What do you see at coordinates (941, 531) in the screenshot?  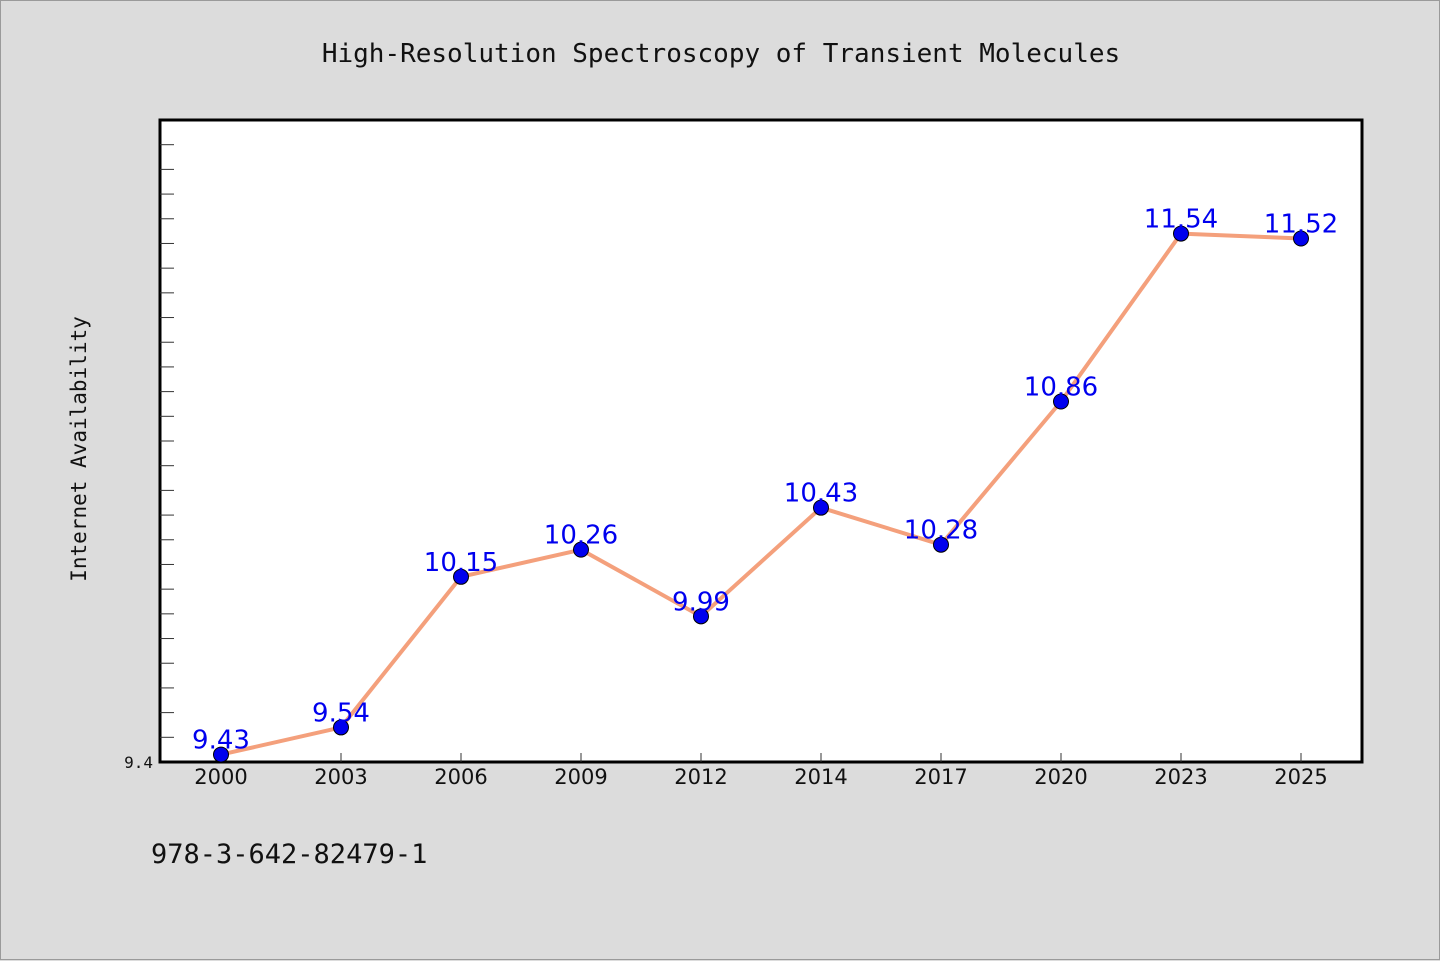 I see `data-label: 10.28` at bounding box center [941, 531].